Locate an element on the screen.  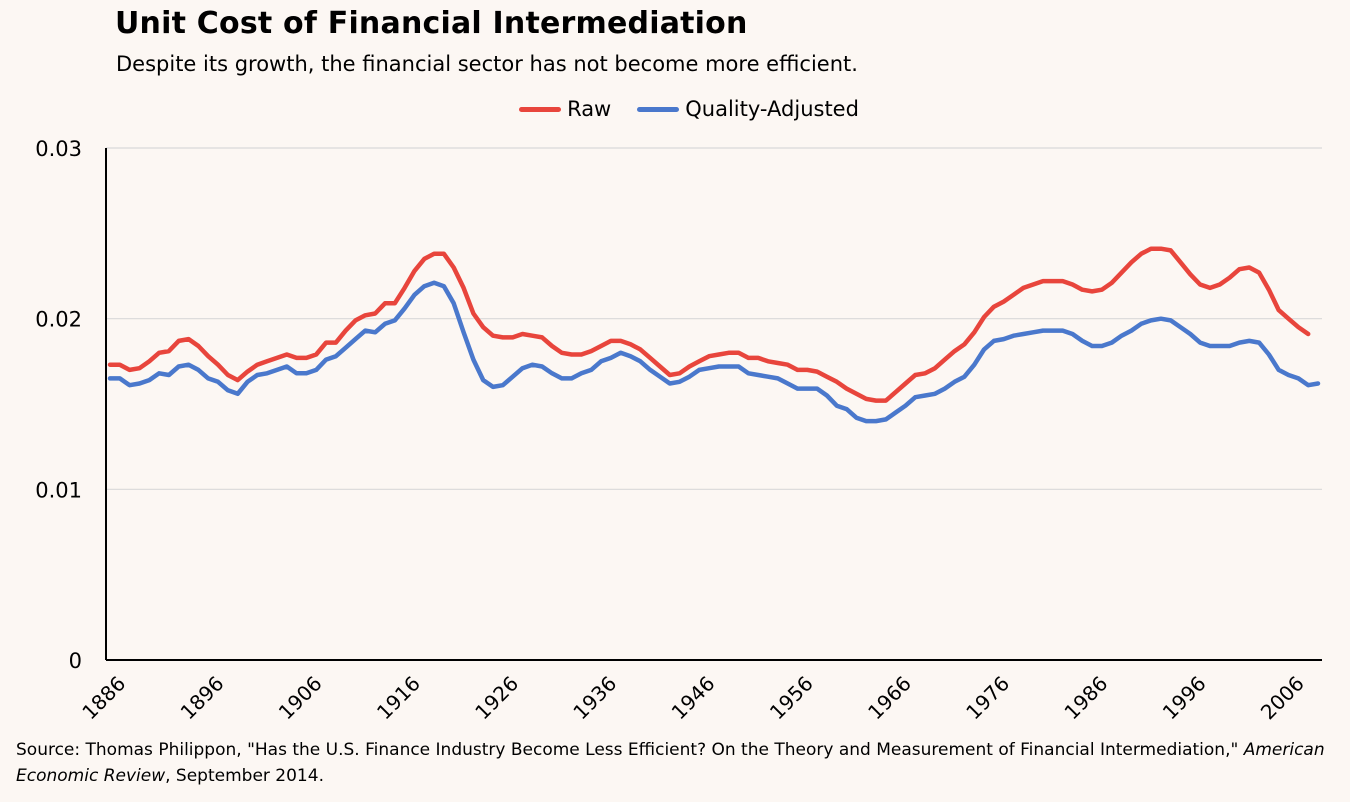
x-tick-label: 1886 is located at coordinates (103, 697).